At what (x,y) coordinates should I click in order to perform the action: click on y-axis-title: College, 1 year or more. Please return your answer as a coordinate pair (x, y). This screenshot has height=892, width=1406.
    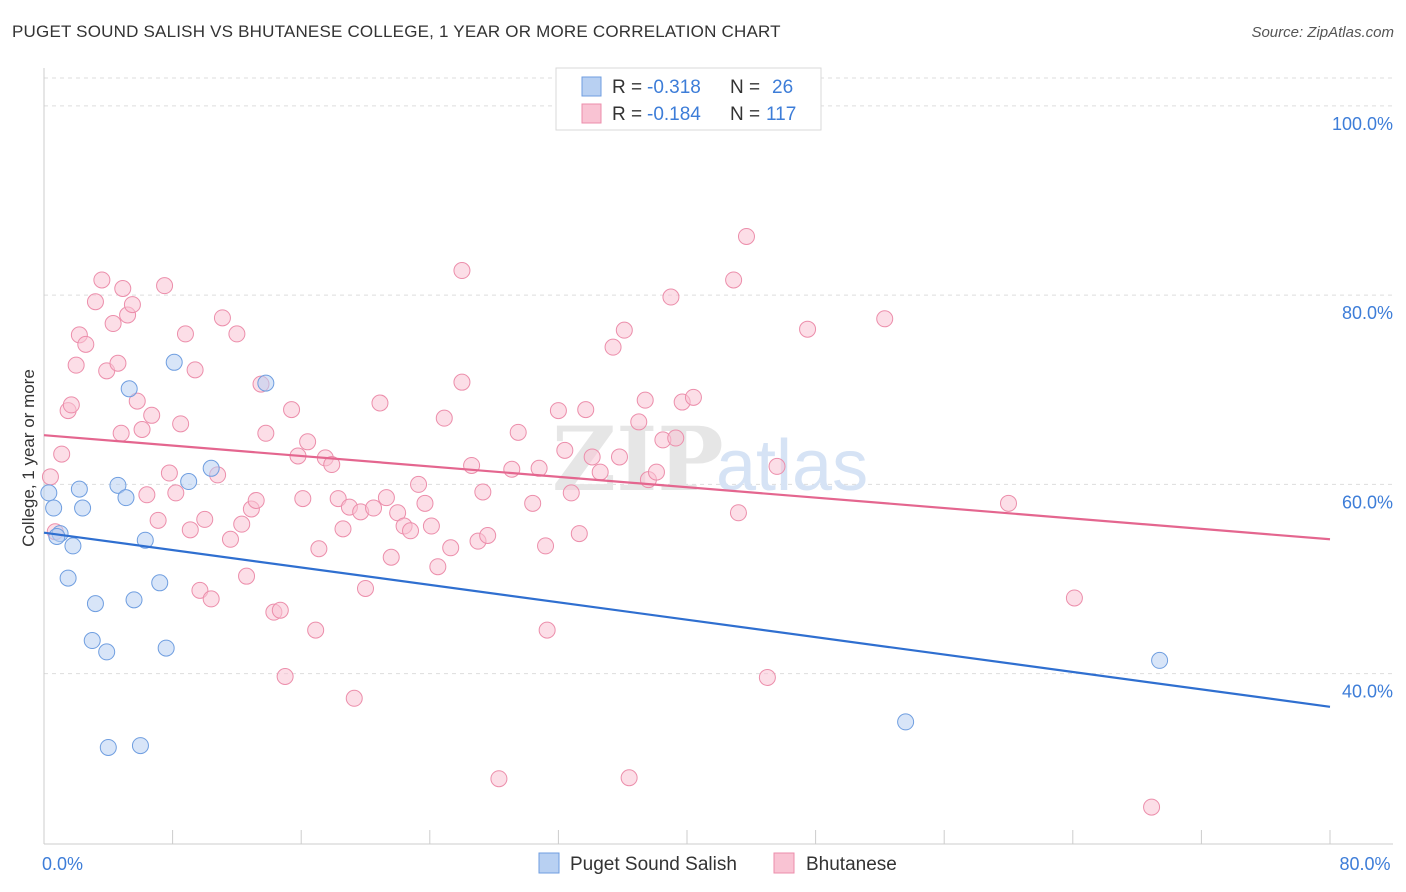
    Looking at the image, I should click on (28, 458).